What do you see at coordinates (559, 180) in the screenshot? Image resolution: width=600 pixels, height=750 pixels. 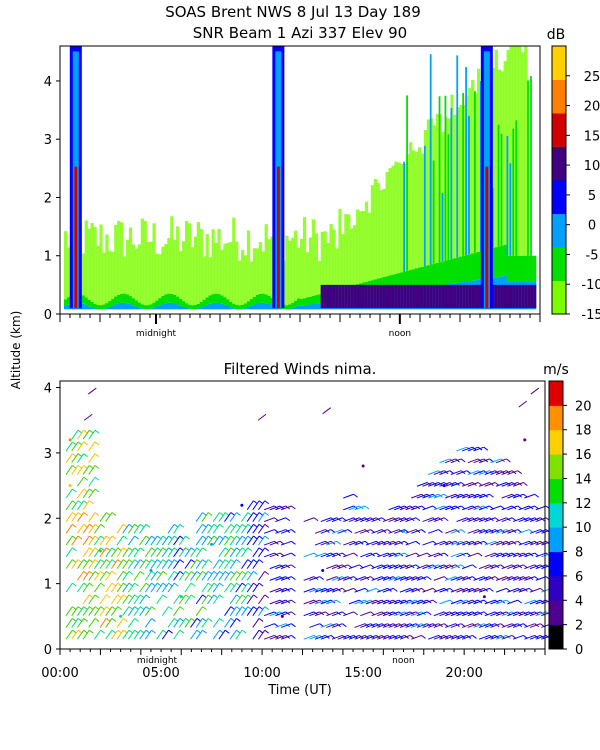 I see `snr-colorbar-frame` at bounding box center [559, 180].